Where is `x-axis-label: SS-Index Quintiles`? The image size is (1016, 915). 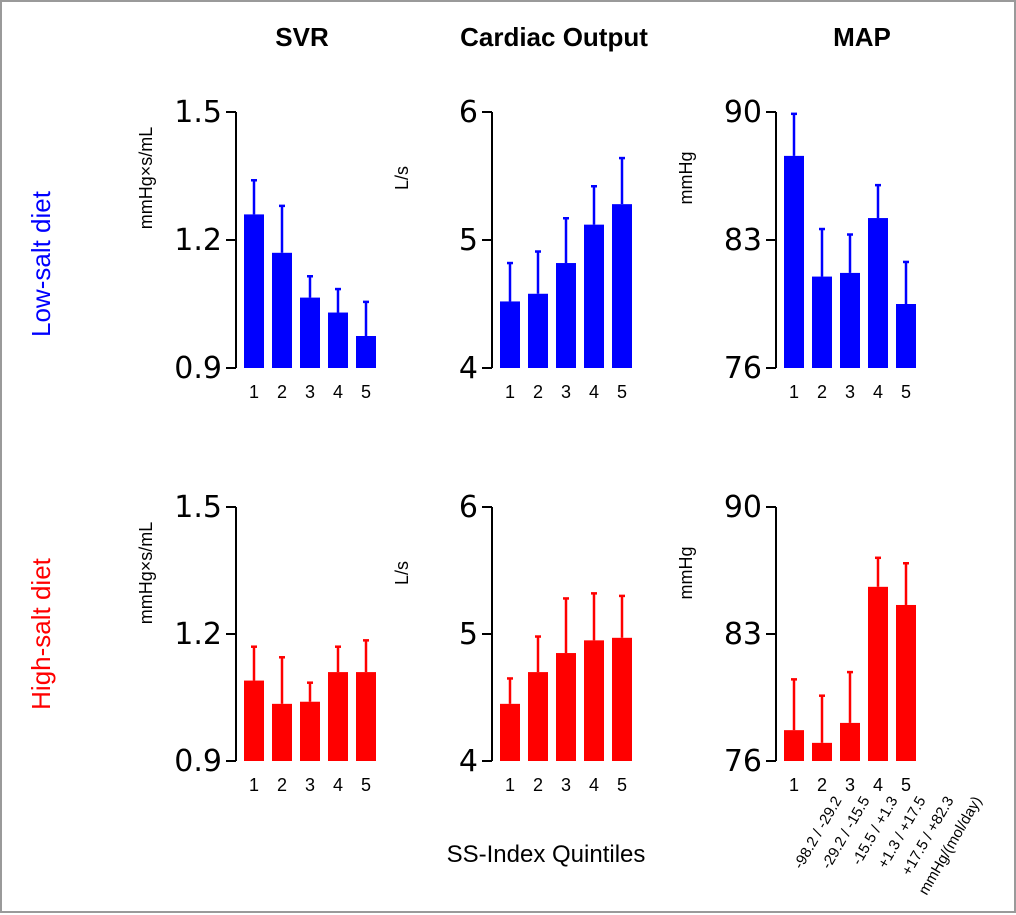 x-axis-label: SS-Index Quintiles is located at coordinates (546, 854).